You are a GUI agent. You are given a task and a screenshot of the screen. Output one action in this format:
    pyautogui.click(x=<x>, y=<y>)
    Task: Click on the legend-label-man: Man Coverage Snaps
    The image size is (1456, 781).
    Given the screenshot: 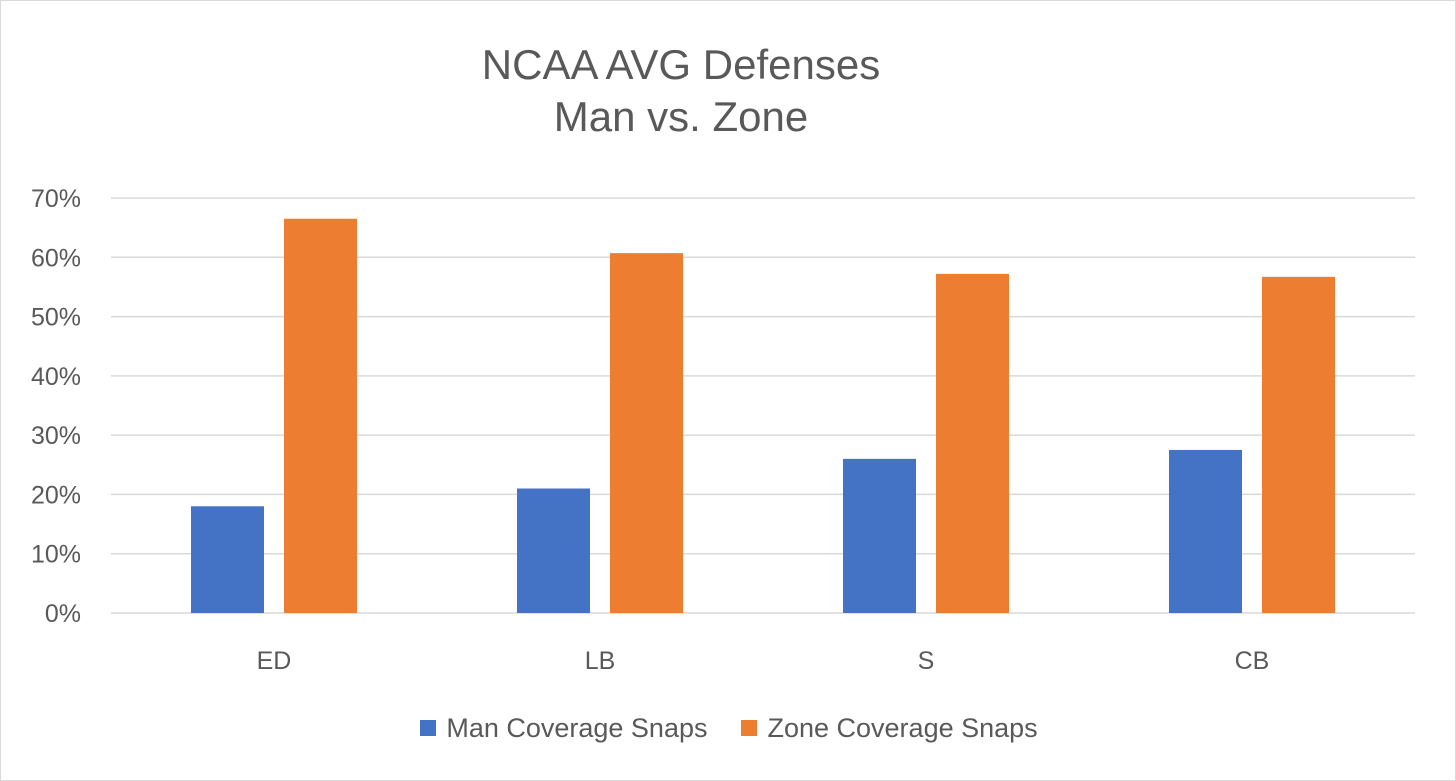 What is the action you would take?
    pyautogui.click(x=577, y=728)
    